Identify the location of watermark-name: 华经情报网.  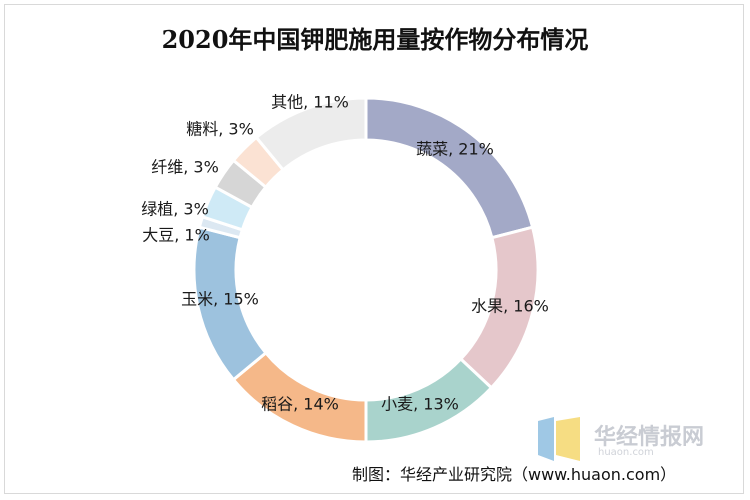
(649, 437).